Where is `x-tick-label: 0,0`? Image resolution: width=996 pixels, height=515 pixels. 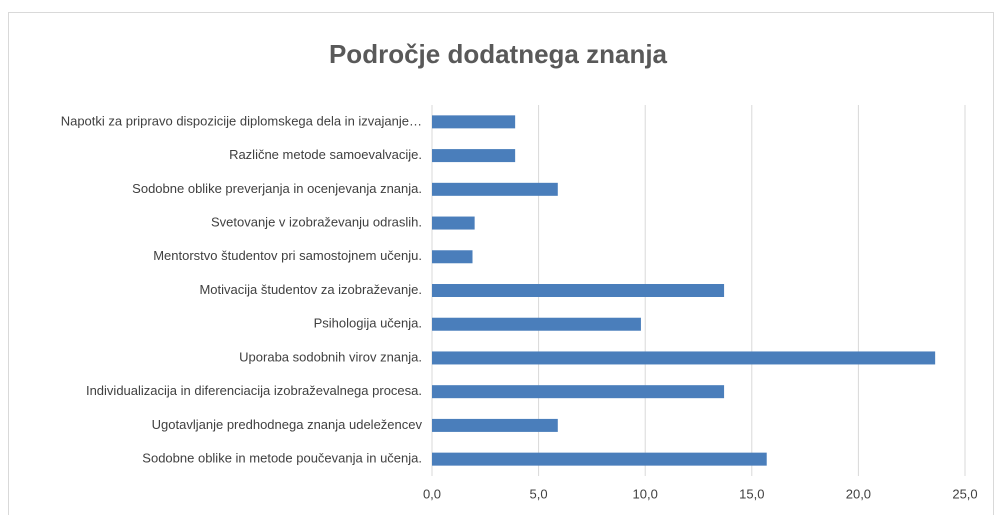 x-tick-label: 0,0 is located at coordinates (432, 493).